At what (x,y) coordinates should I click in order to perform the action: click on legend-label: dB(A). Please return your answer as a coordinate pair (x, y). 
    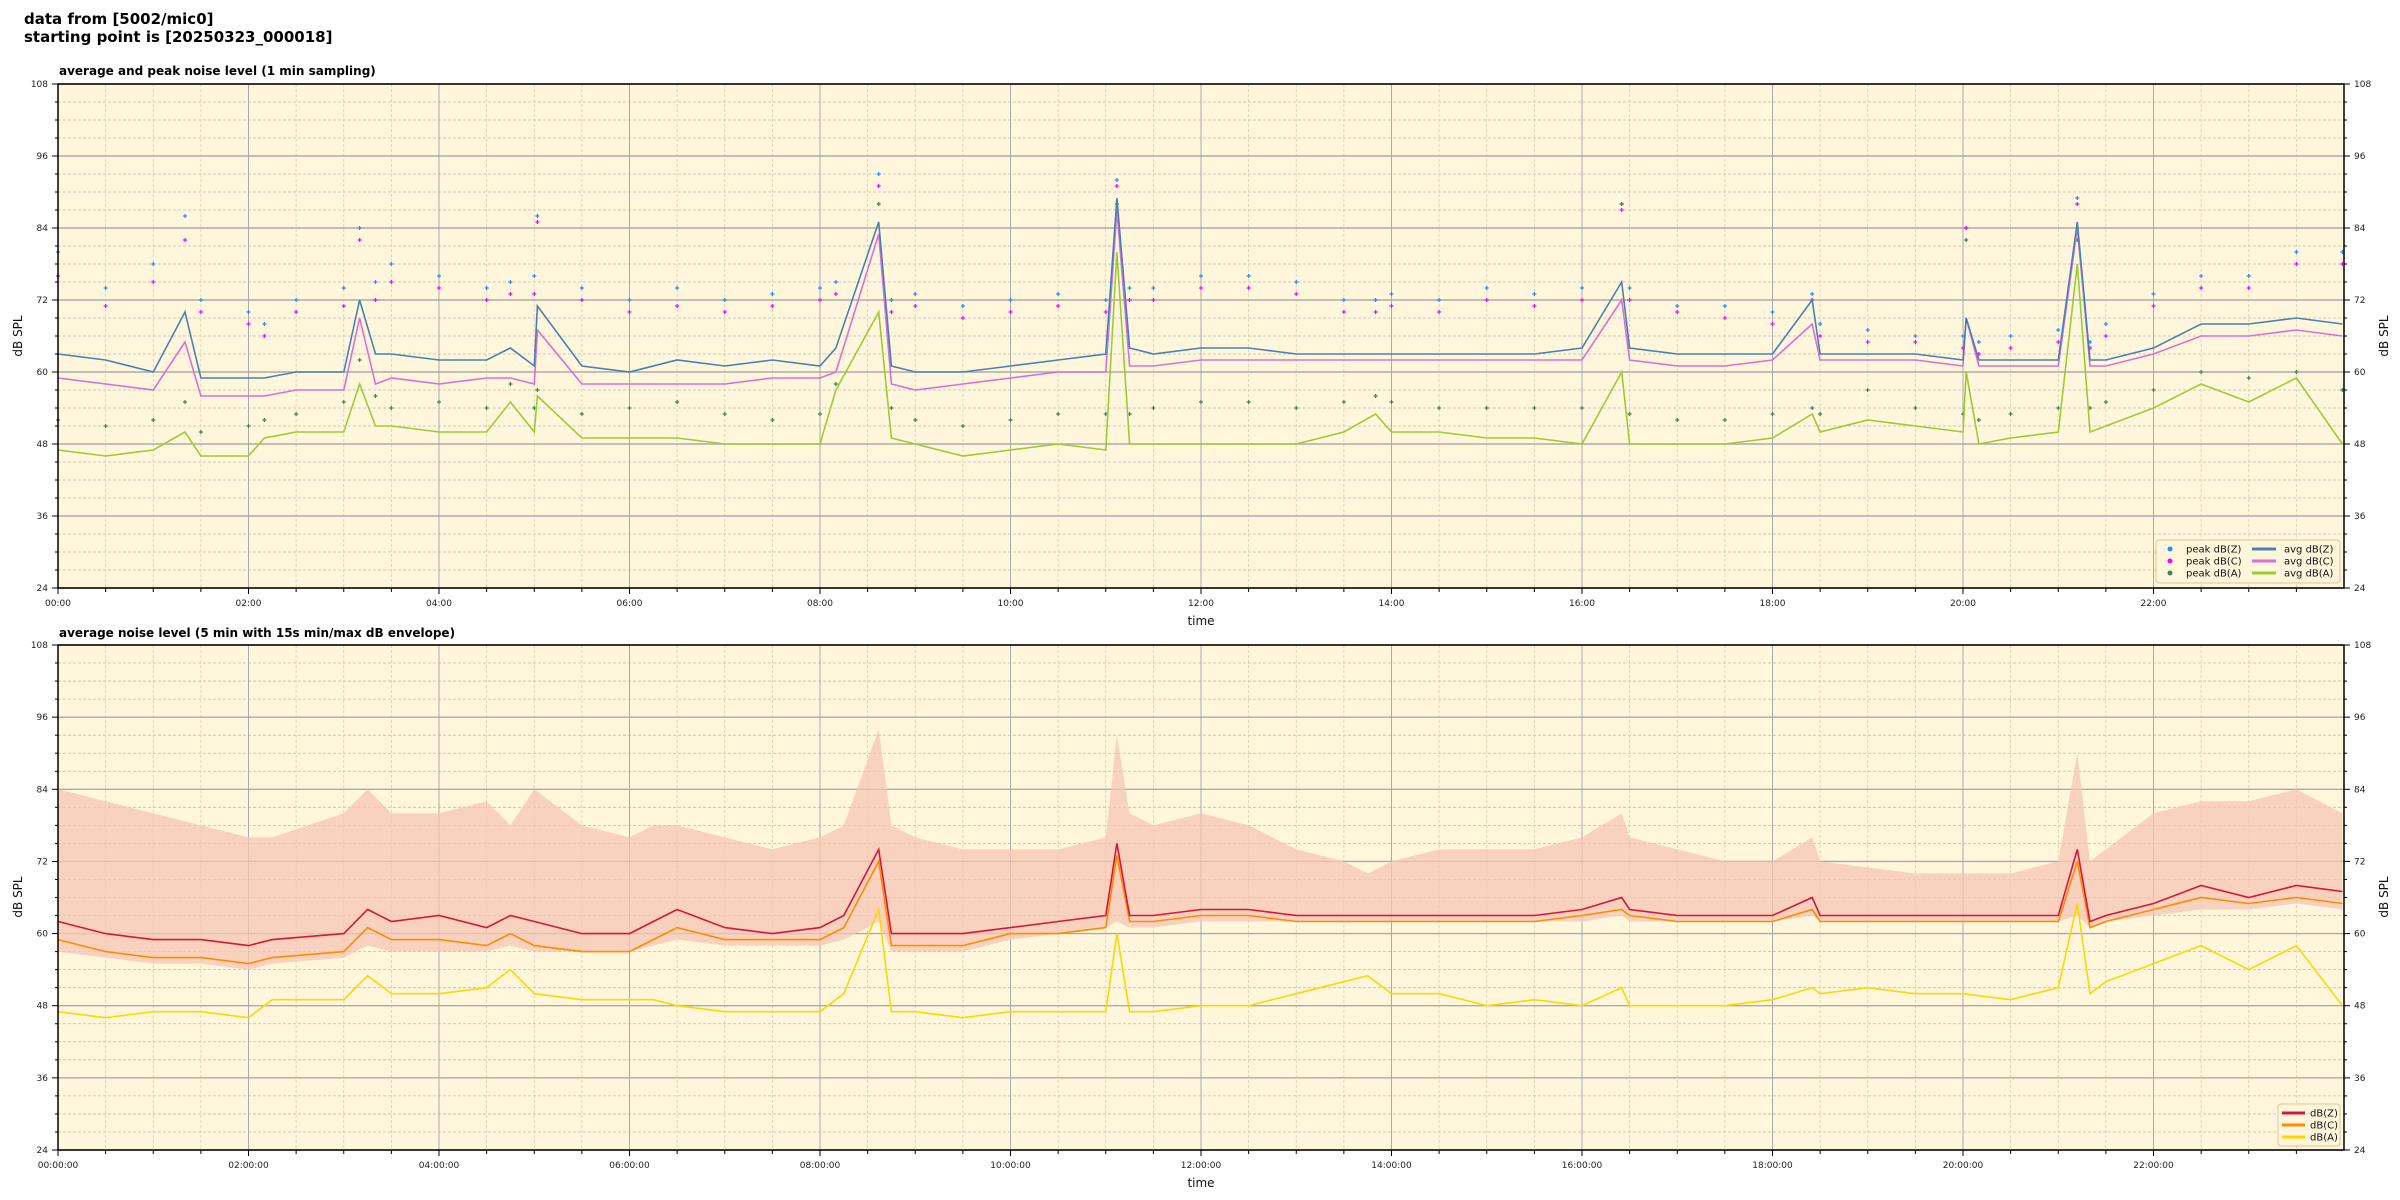
    Looking at the image, I should click on (2324, 1138).